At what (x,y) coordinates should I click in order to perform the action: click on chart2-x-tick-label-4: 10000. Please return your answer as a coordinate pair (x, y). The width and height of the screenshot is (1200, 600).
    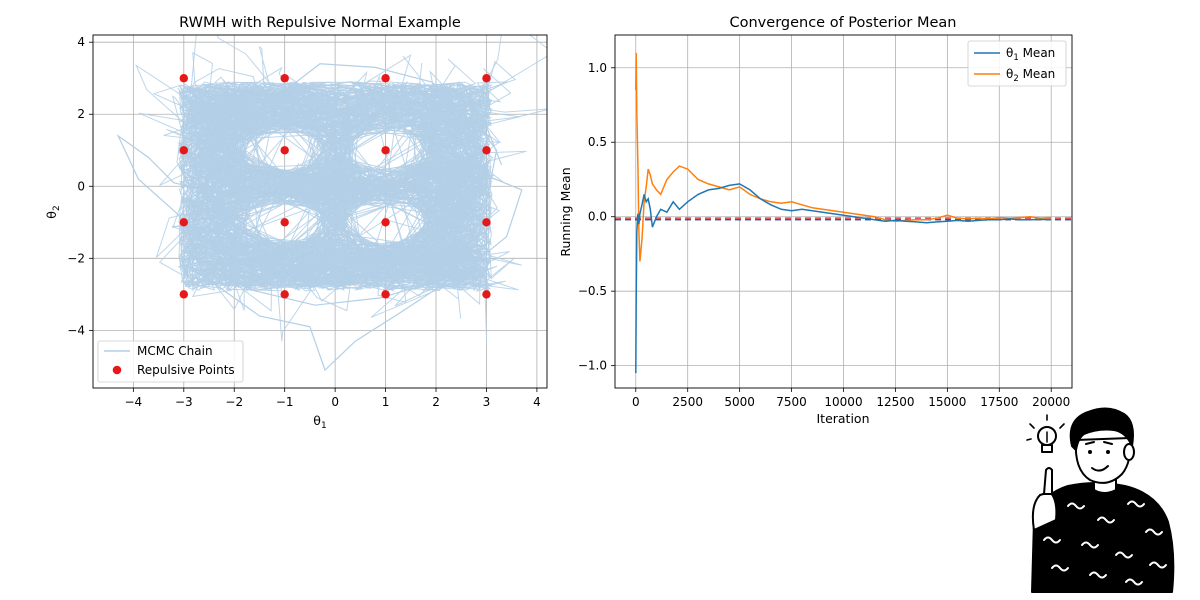
    Looking at the image, I should click on (843, 402).